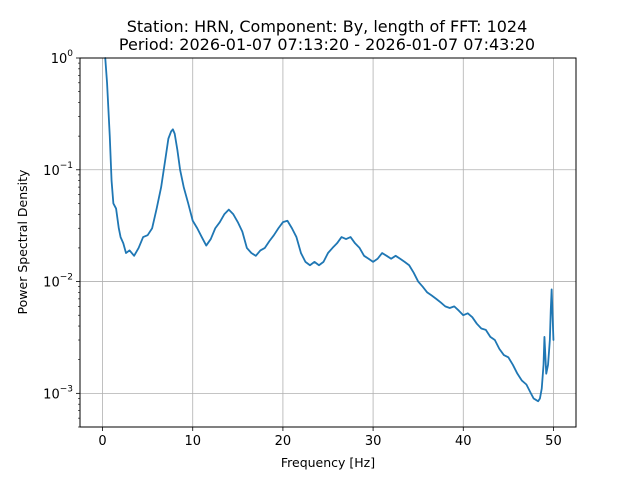  I want to click on y-tick-label: 10⁻², so click(58, 282).